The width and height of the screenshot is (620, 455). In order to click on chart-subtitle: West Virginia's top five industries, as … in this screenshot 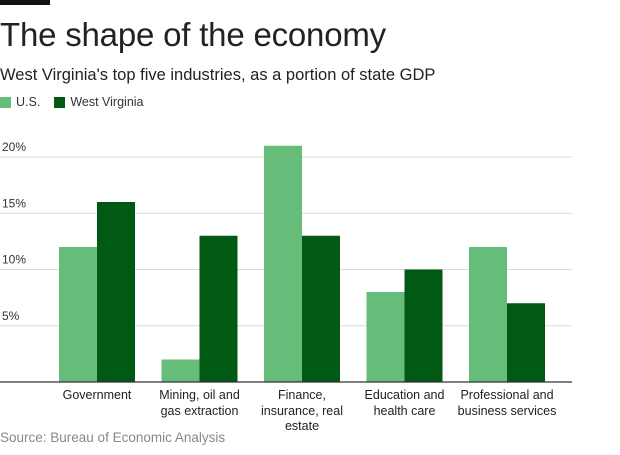, I will do `click(218, 75)`.